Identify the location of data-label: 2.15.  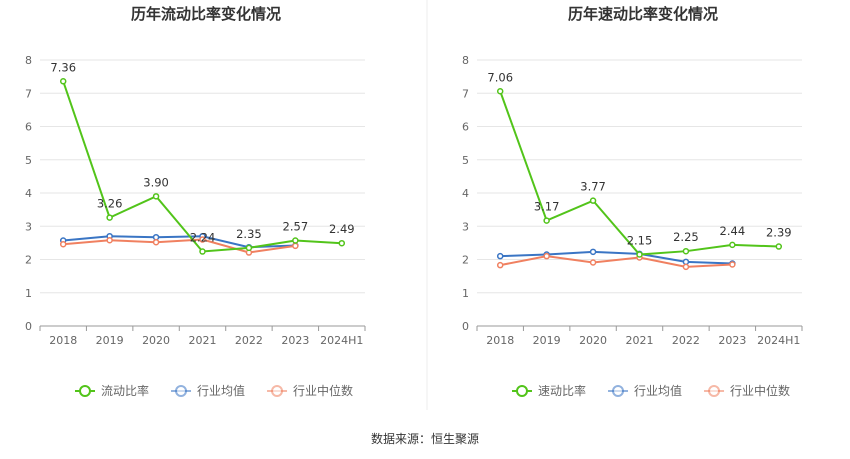
(640, 241).